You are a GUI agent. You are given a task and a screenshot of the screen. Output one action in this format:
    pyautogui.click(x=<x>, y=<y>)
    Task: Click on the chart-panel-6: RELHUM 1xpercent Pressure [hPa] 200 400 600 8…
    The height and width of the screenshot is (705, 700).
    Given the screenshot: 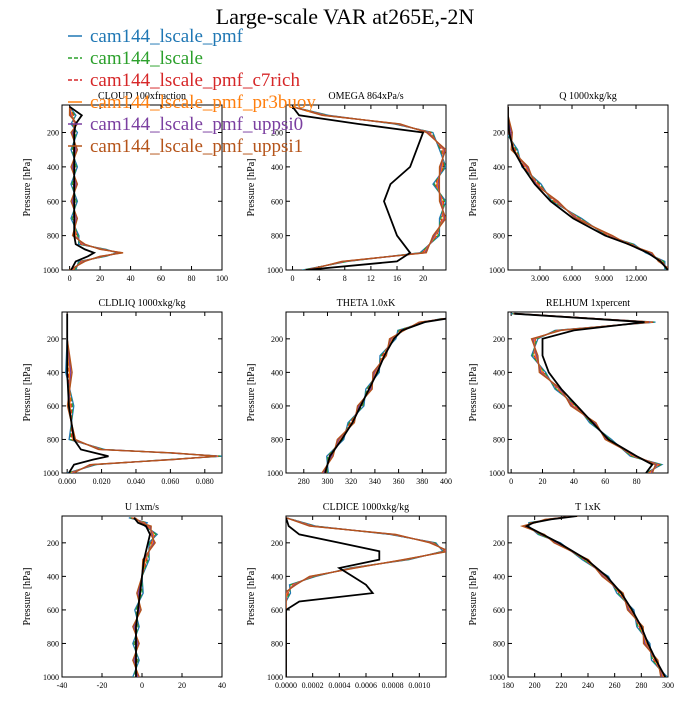 What is the action you would take?
    pyautogui.click(x=568, y=392)
    